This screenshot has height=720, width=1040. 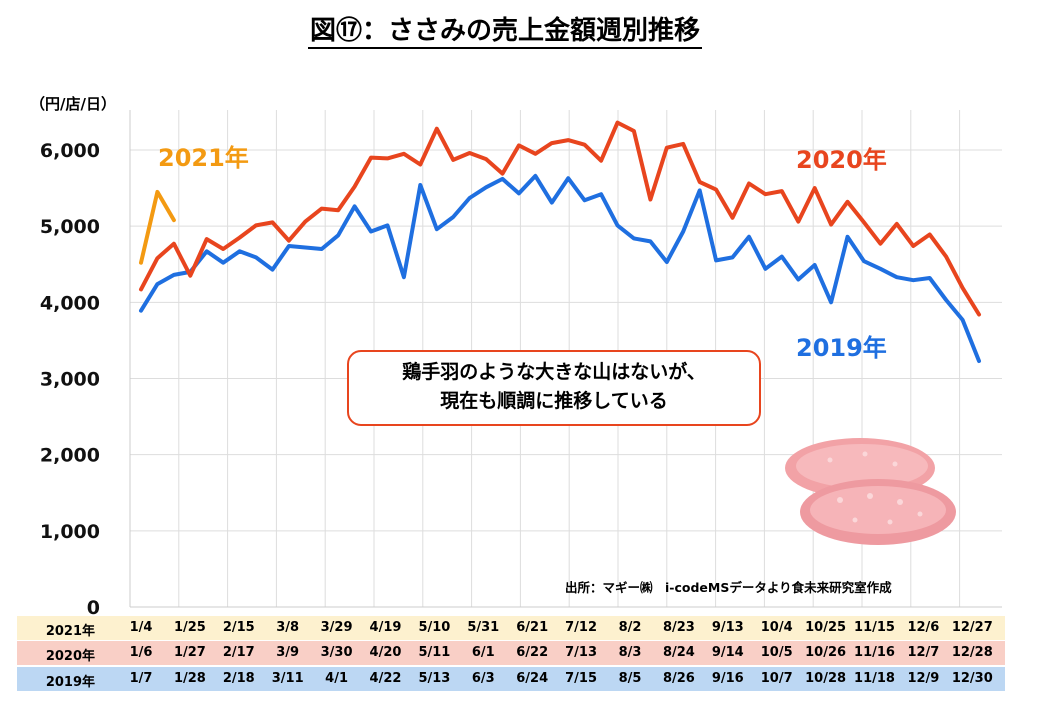 What do you see at coordinates (532, 678) in the screenshot?
I see `date-label: 6/24` at bounding box center [532, 678].